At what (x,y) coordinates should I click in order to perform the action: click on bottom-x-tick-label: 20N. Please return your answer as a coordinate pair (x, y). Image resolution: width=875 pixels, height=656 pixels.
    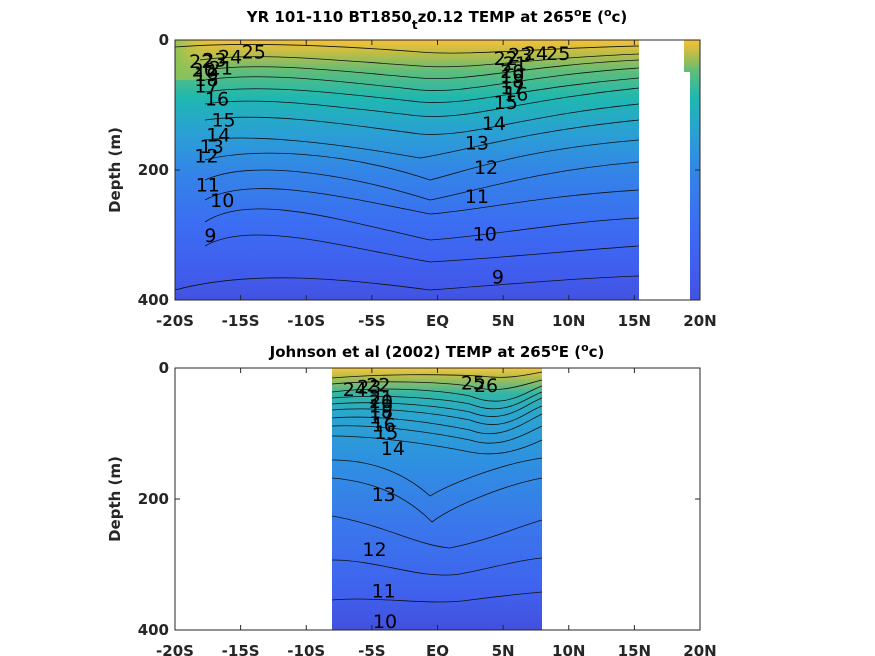
    Looking at the image, I should click on (699, 649).